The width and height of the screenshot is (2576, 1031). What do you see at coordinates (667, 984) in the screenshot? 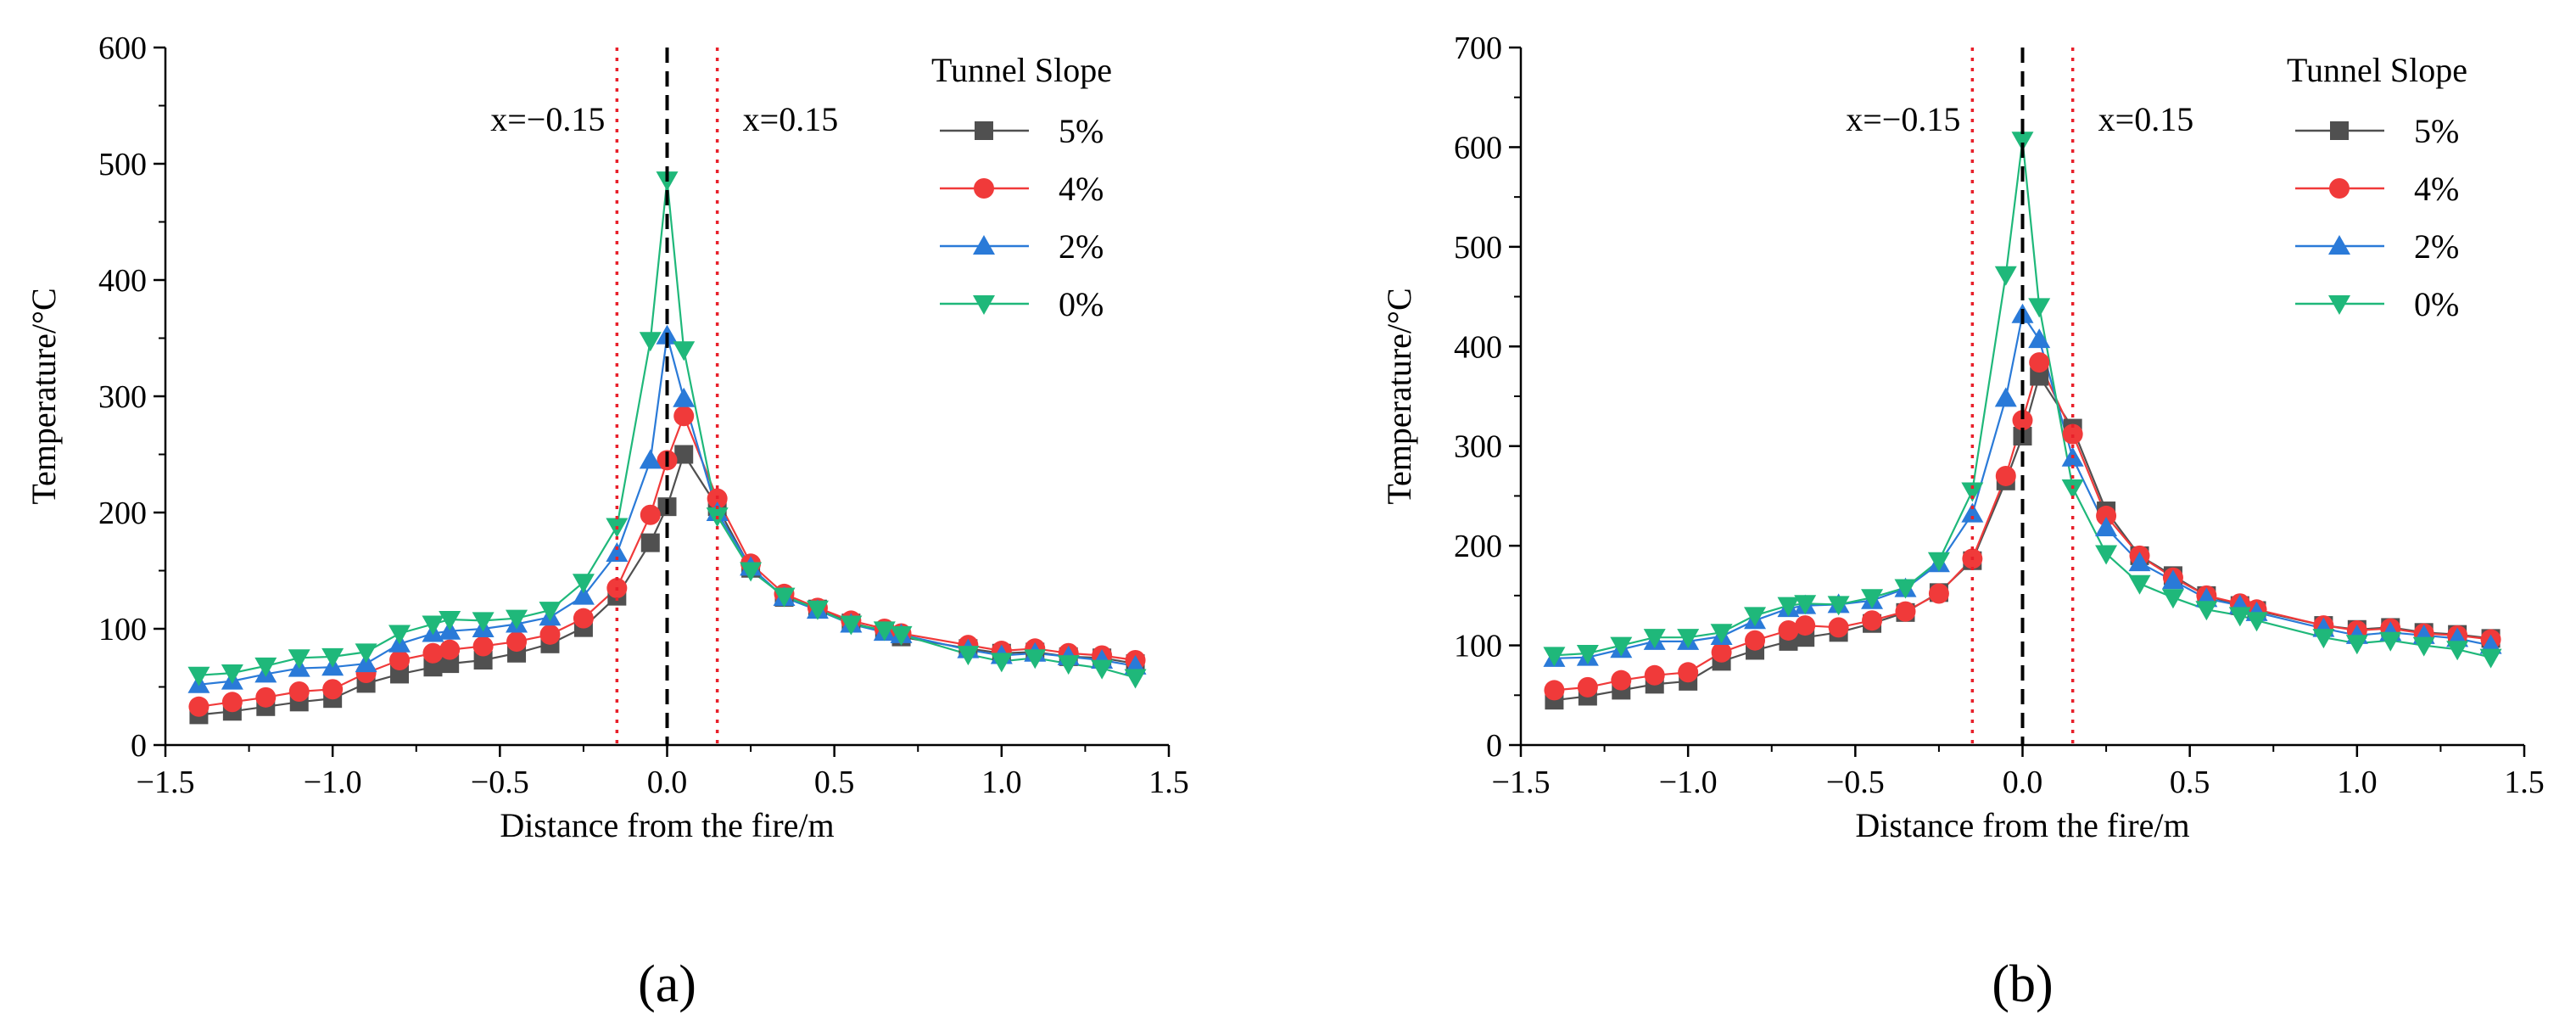
I see `panel-label: (a)` at bounding box center [667, 984].